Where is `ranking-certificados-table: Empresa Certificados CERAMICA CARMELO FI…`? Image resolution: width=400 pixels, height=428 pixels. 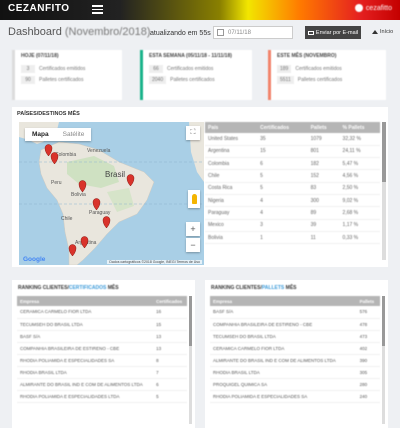 ranking-certificados-table: Empresa Certificados CERAMICA CARMELO FI… is located at coordinates (102, 350).